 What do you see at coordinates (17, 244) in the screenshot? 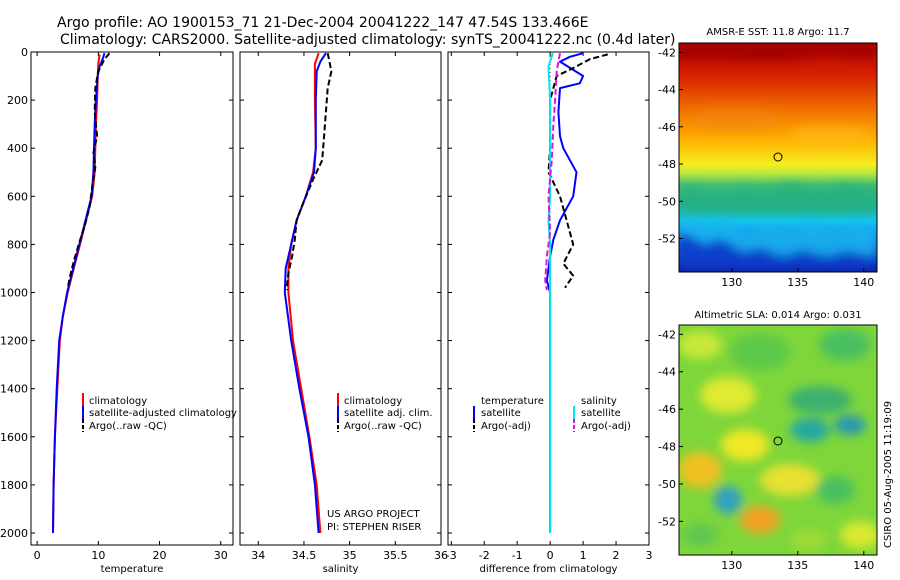
I see `y-tick-label: 800` at bounding box center [17, 244].